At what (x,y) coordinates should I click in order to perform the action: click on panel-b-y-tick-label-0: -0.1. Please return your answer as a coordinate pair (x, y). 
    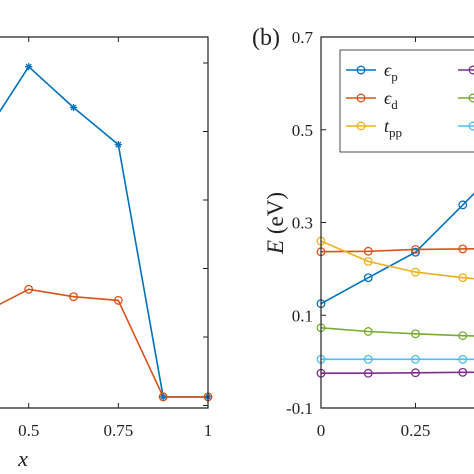
    Looking at the image, I should click on (299, 408).